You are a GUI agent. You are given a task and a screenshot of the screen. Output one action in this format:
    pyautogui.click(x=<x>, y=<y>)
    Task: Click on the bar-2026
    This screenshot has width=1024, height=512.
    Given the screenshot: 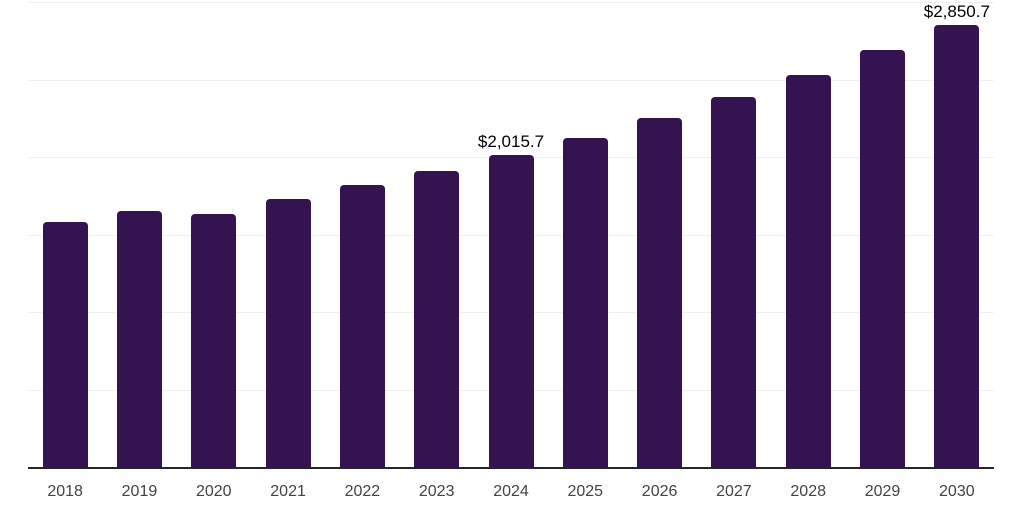 What is the action you would take?
    pyautogui.click(x=660, y=292)
    